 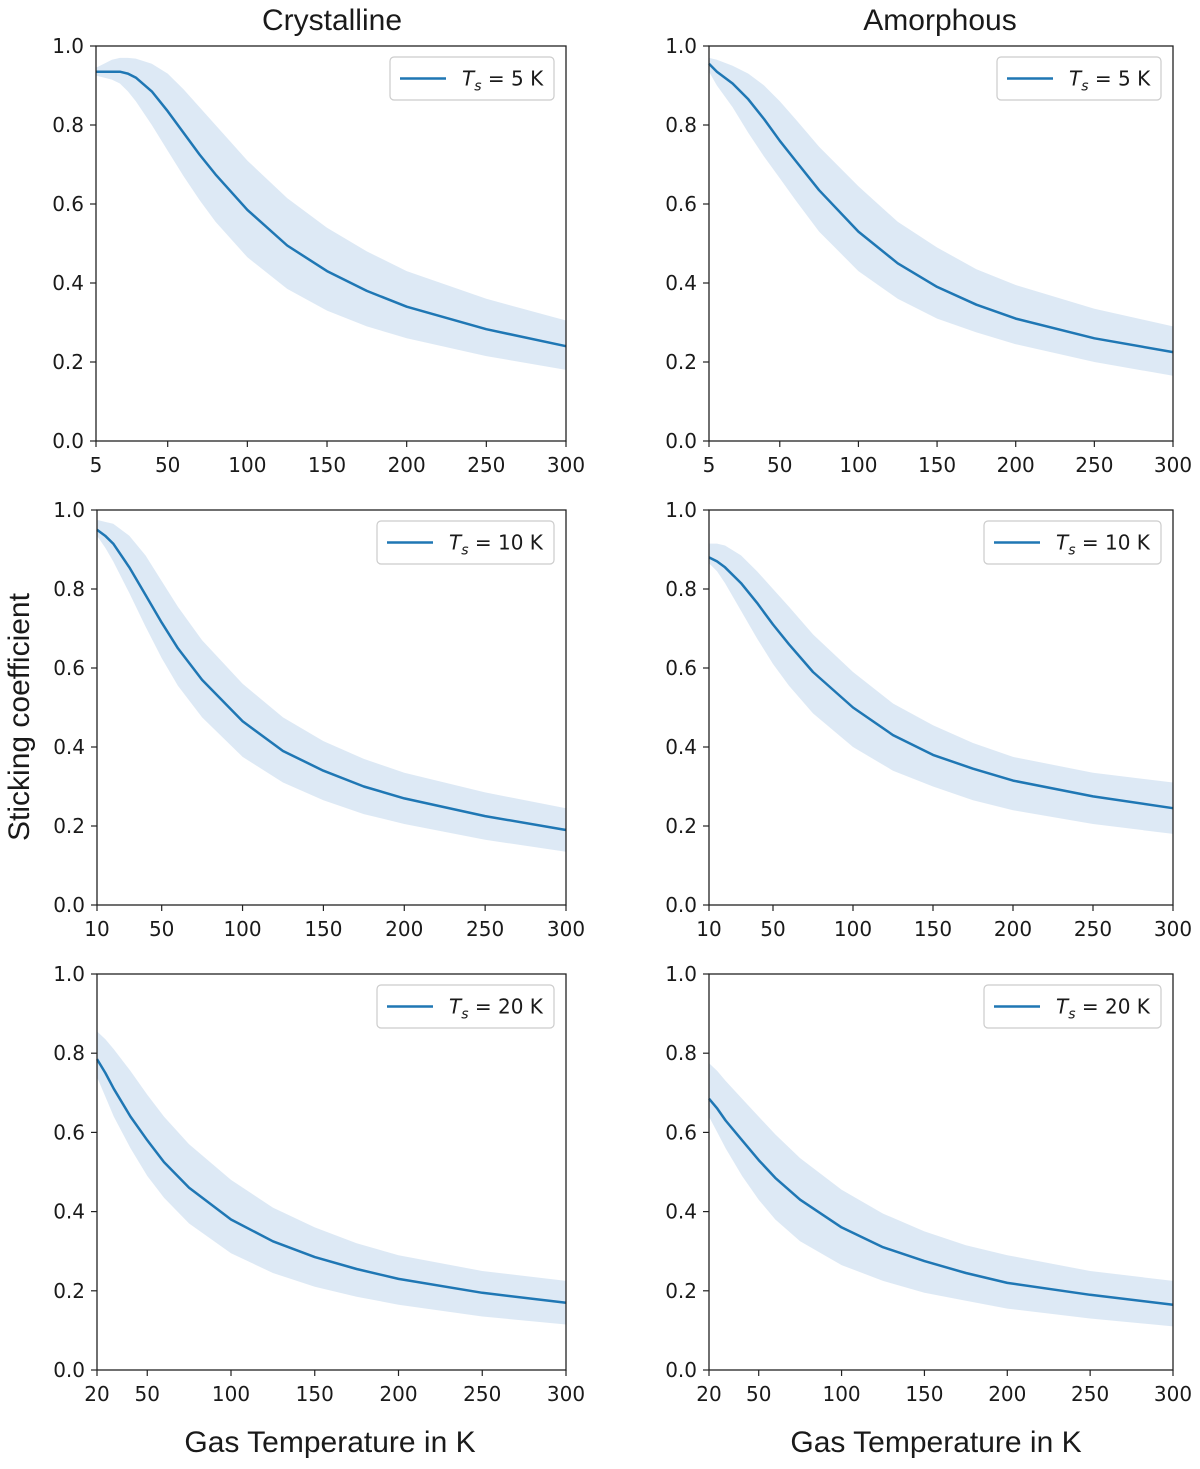 What do you see at coordinates (330, 1442) in the screenshot?
I see `x-axis-label-left: Gas Temperature in K` at bounding box center [330, 1442].